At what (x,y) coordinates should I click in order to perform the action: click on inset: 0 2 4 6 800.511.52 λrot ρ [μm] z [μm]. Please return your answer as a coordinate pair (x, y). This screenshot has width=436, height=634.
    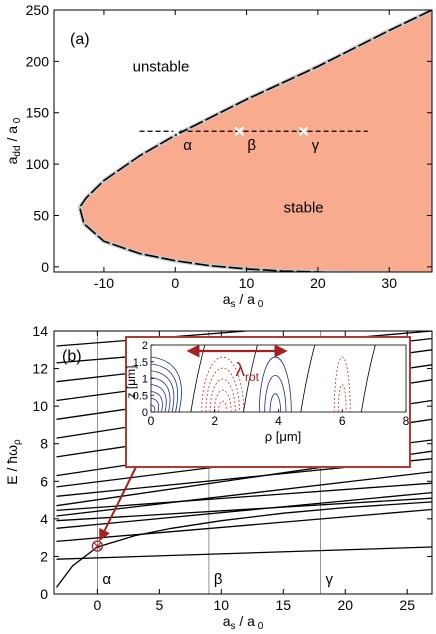
    Looking at the image, I should click on (267, 402).